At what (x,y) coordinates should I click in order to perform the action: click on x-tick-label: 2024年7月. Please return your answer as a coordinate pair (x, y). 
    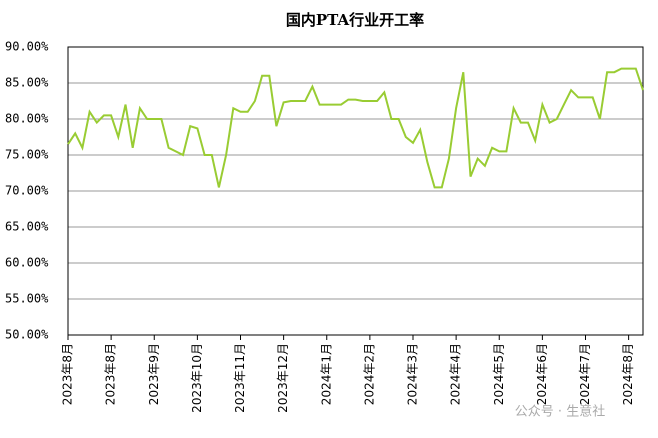
    Looking at the image, I should click on (585, 374).